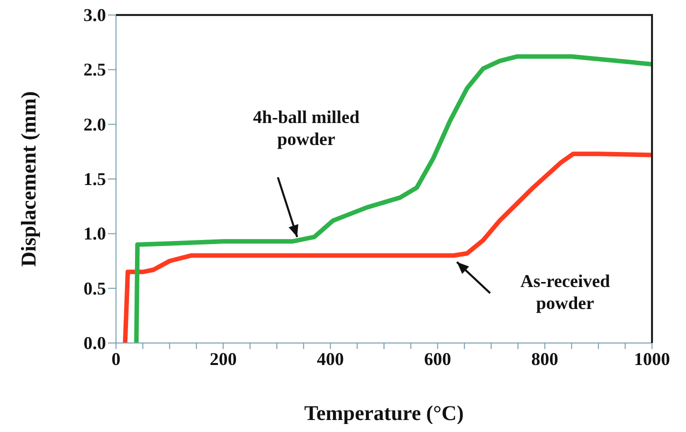  What do you see at coordinates (95, 70) in the screenshot?
I see `y-tick-label: 2.5` at bounding box center [95, 70].